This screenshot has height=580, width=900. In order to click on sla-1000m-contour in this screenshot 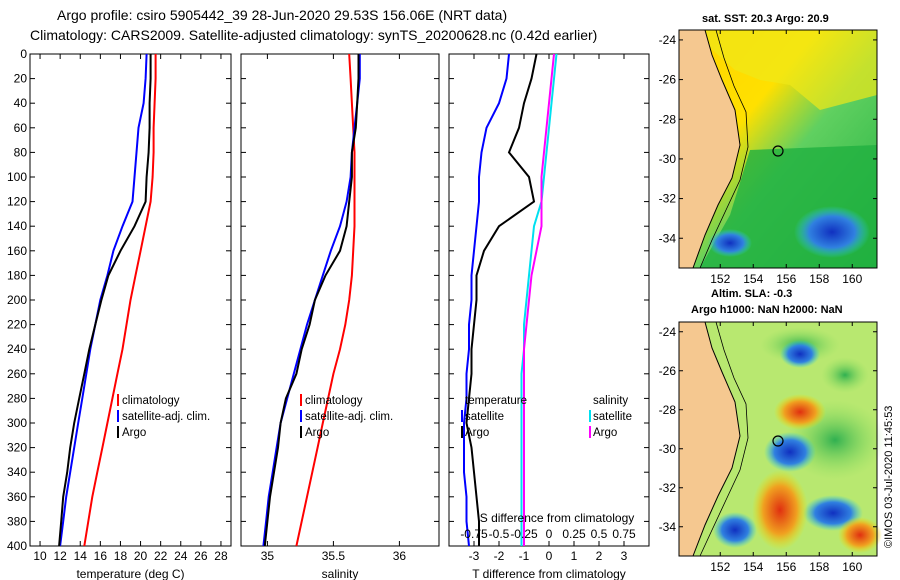, I will do `click(724, 439)`.